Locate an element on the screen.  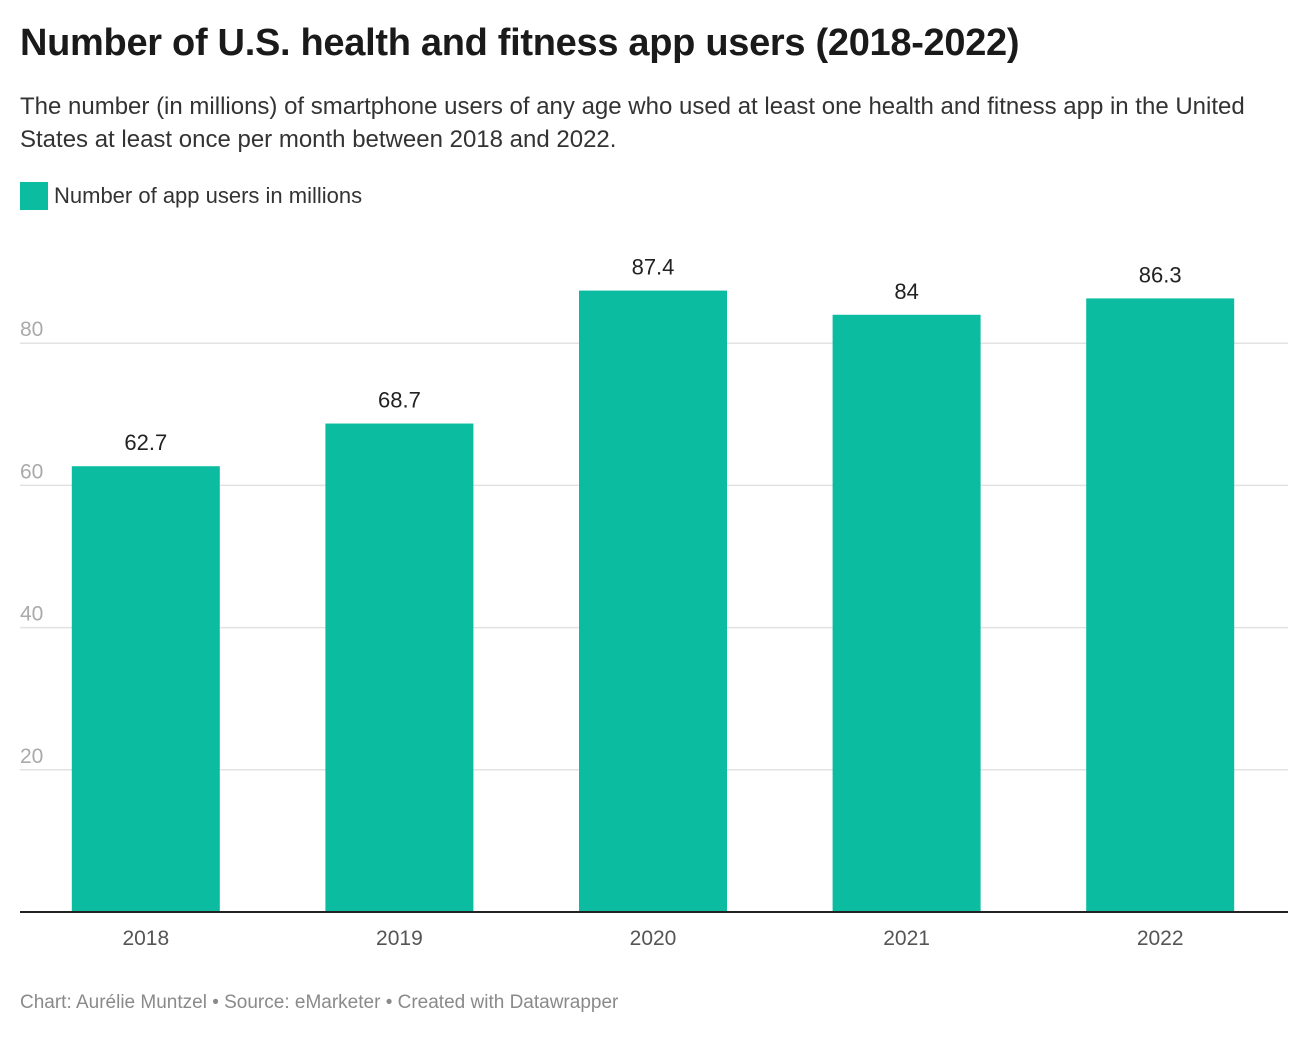
value-label-2019: 68.7 is located at coordinates (399, 400).